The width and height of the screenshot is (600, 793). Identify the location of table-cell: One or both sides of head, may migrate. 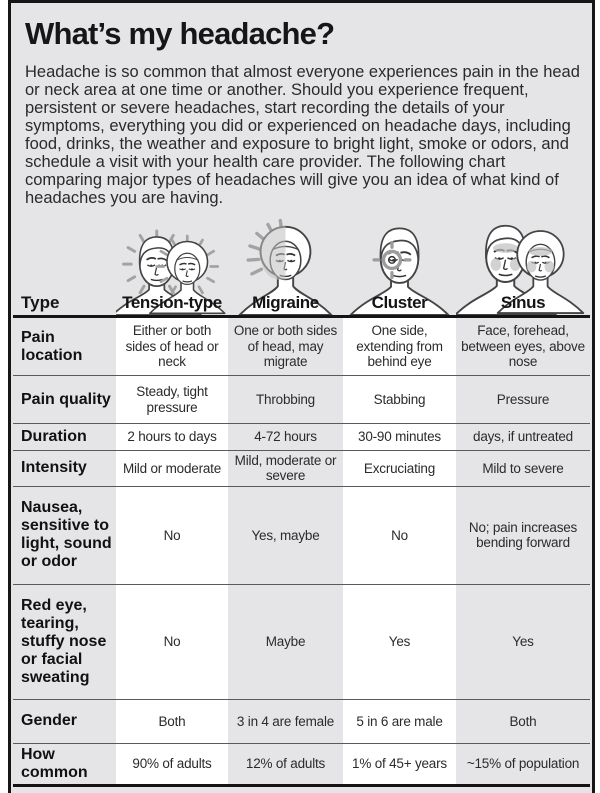
(285, 346).